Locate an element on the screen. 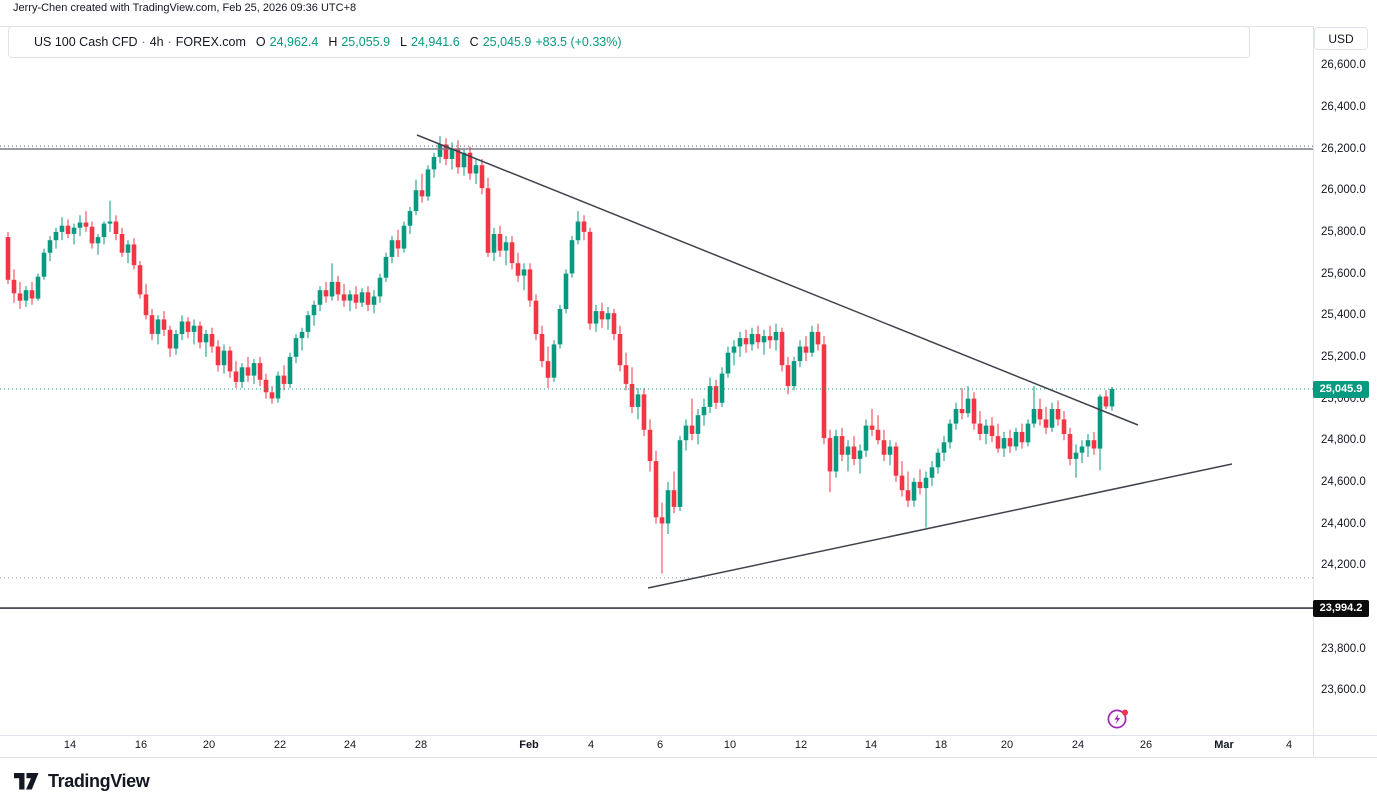 The height and width of the screenshot is (809, 1377). trendline-drawing is located at coordinates (940, 526).